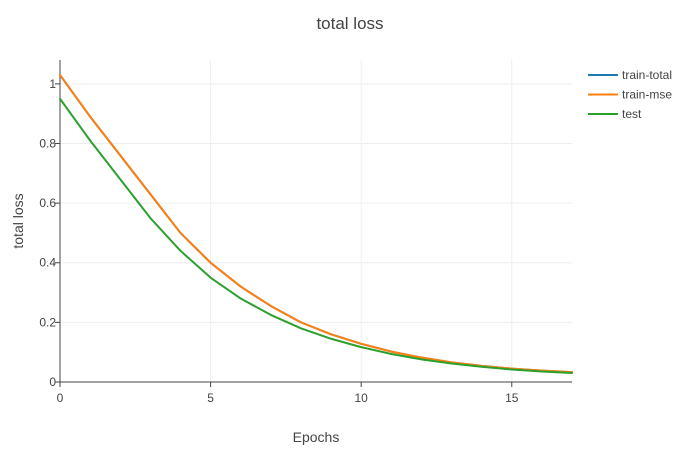 The height and width of the screenshot is (450, 700). I want to click on x-axis-title: Epochs, so click(316, 437).